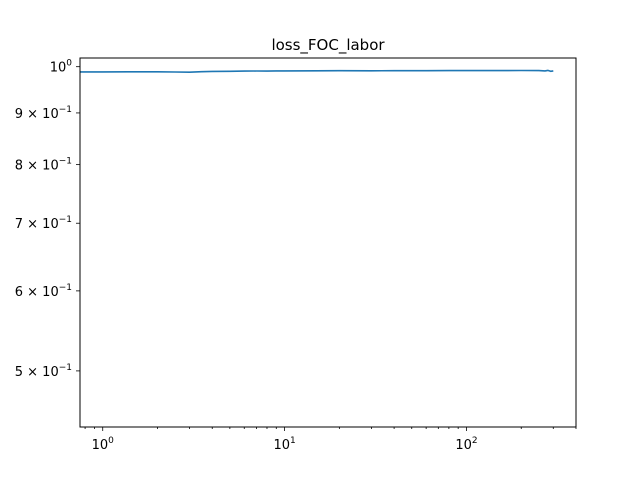 This screenshot has height=480, width=640. What do you see at coordinates (328, 45) in the screenshot?
I see `chart-title: loss_FOC_labor` at bounding box center [328, 45].